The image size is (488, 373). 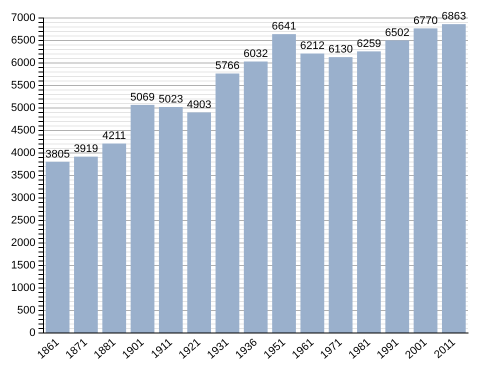 What do you see at coordinates (199, 104) in the screenshot?
I see `data-label: 4903` at bounding box center [199, 104].